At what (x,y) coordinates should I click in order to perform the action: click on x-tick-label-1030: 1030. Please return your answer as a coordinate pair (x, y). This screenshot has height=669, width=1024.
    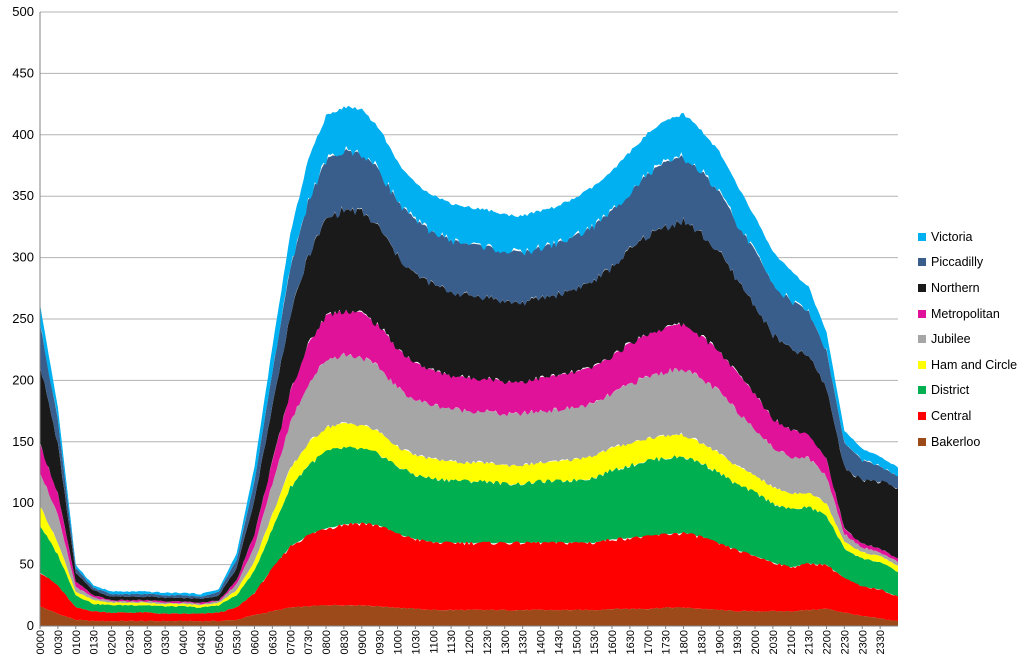
    Looking at the image, I should click on (416, 642).